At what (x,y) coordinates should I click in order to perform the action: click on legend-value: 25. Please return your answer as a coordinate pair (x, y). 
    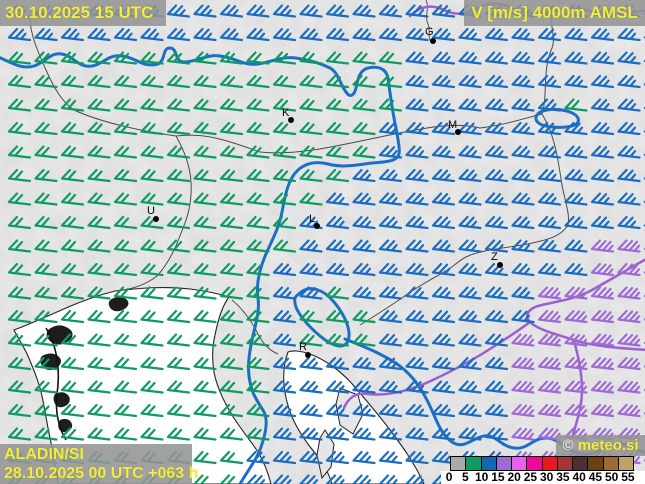
    Looking at the image, I should click on (530, 477).